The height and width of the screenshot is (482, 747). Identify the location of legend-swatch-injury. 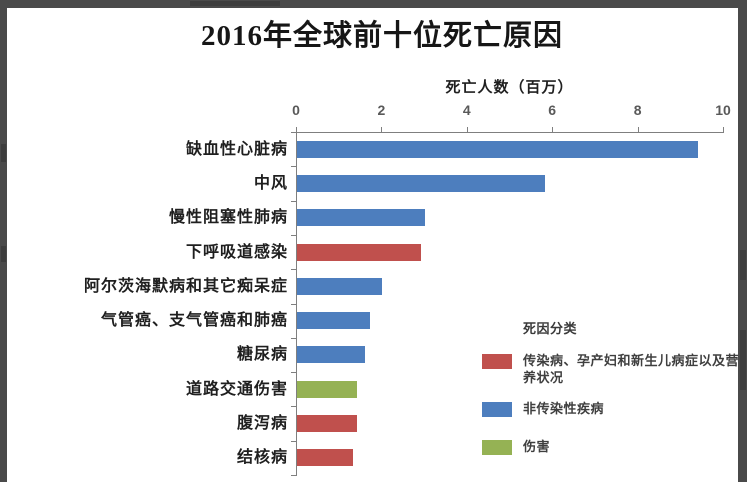
(497, 447).